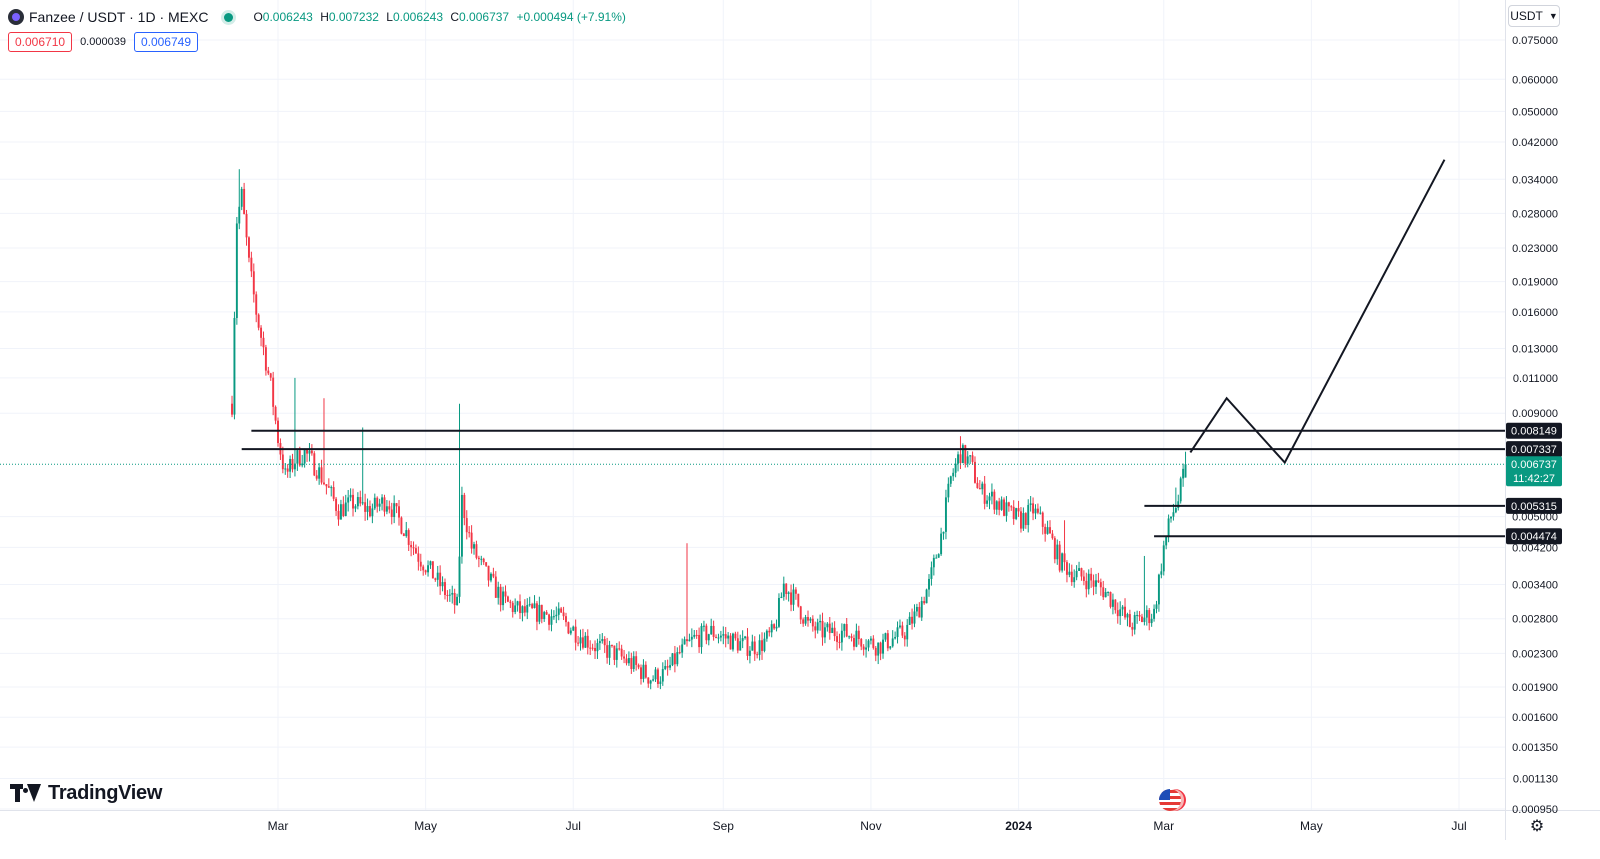  Describe the element at coordinates (119, 17) in the screenshot. I see `symbol-title: Fanzee / USDT · 1D · MEXC` at that location.